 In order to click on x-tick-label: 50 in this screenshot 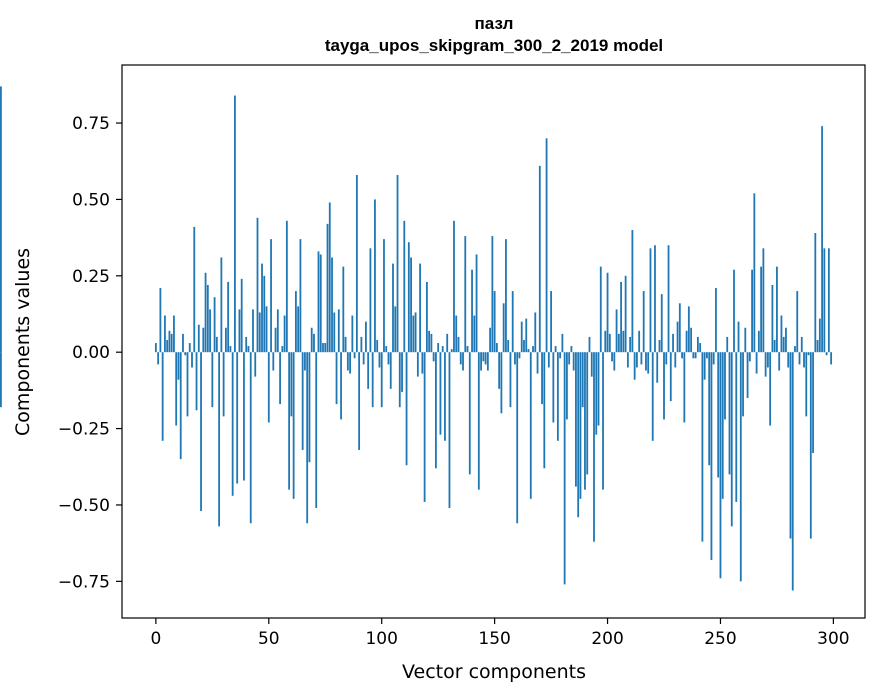, I will do `click(269, 639)`.